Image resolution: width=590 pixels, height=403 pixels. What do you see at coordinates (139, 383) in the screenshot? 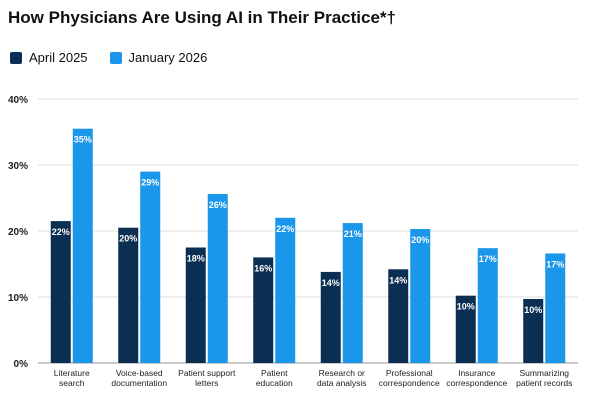
I see `x-tick-label: documentation` at bounding box center [139, 383].